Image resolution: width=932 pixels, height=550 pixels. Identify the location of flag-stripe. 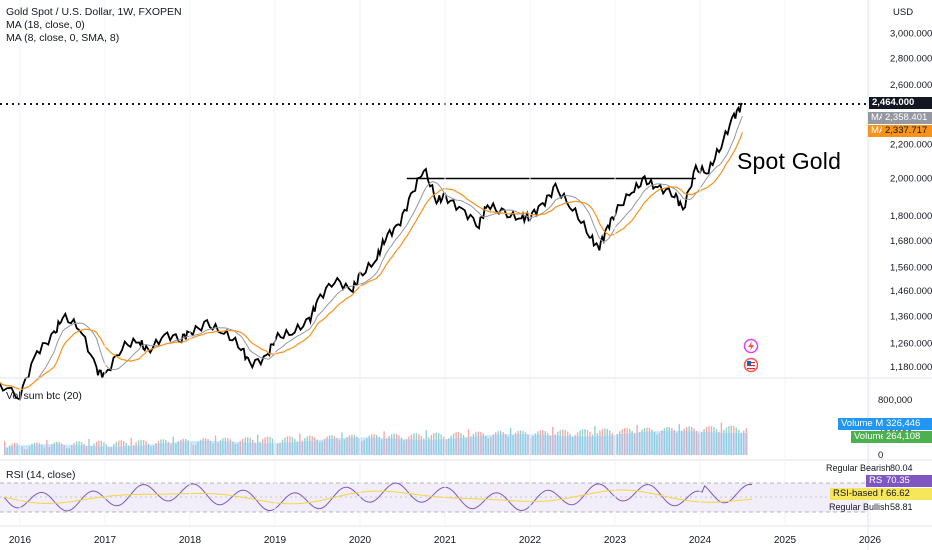
(751, 369).